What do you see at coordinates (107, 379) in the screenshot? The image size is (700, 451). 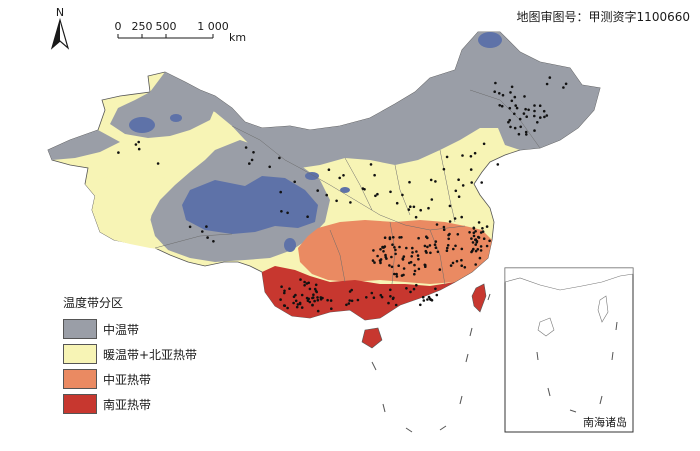 I see `legend-item-mid-subtropical: 中亚热带` at bounding box center [107, 379].